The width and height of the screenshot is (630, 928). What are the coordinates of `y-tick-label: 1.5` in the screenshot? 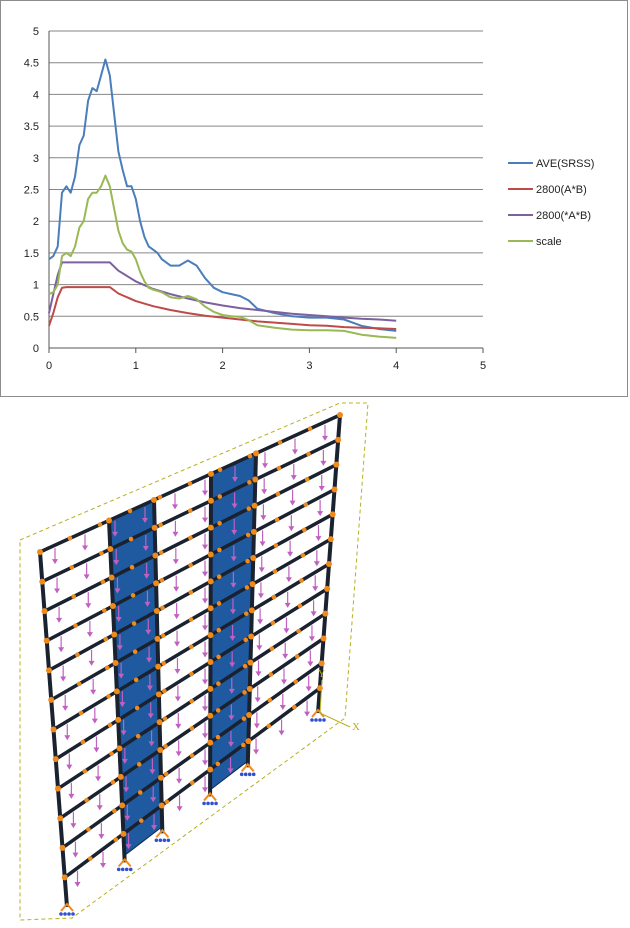 It's located at (31, 254).